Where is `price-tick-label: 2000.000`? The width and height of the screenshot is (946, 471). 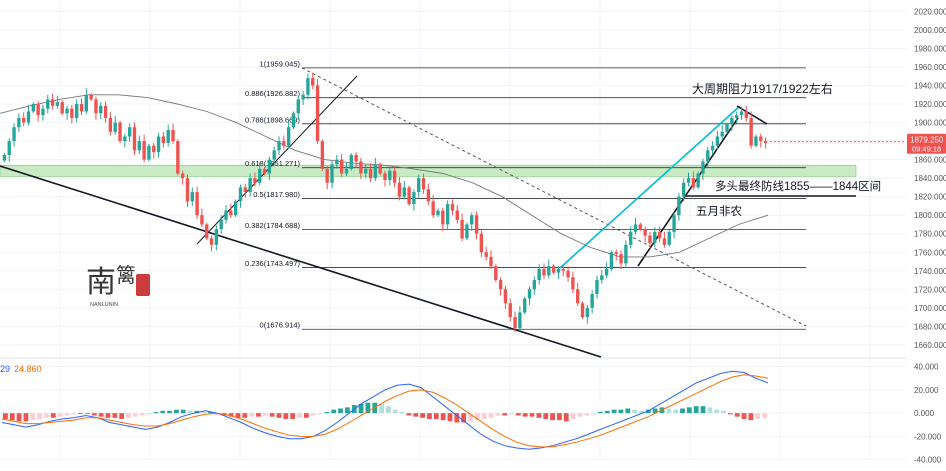
price-tick-label: 2000.000 is located at coordinates (930, 30).